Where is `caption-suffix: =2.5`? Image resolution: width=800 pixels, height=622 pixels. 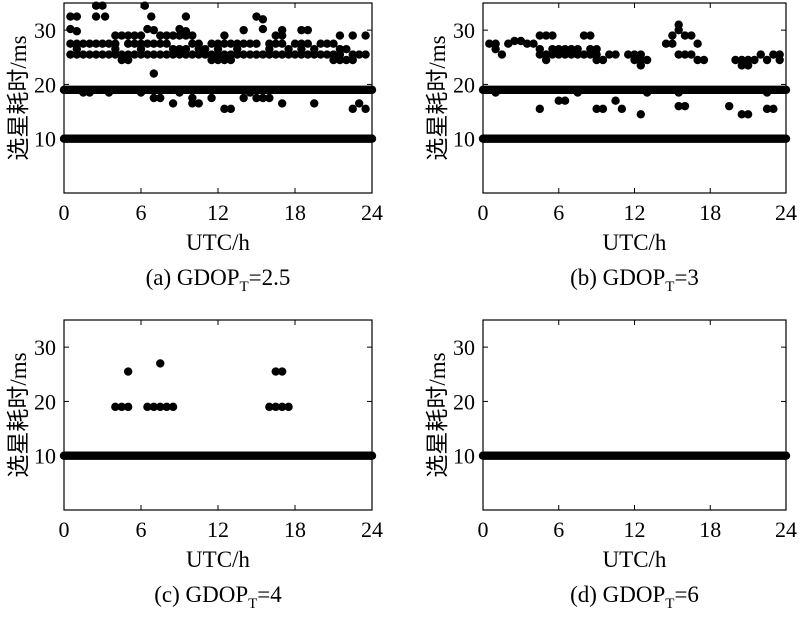
caption-suffix: =2.5 is located at coordinates (270, 277).